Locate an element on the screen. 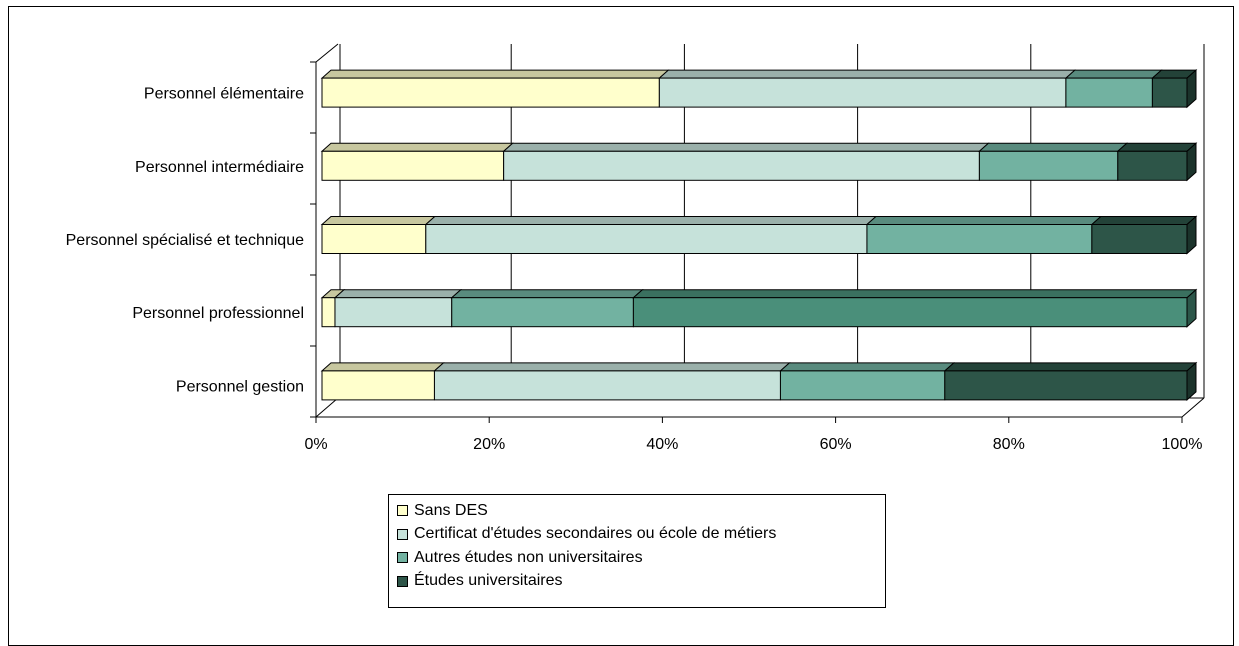 This screenshot has height=646, width=1239. x-tick-label: 60% is located at coordinates (836, 444).